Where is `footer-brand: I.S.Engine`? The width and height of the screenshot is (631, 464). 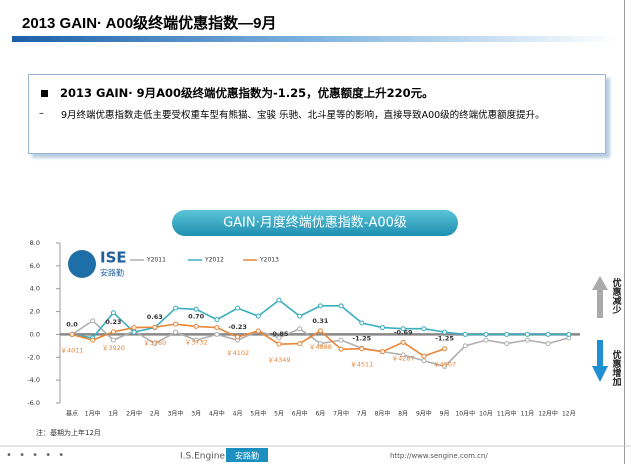
footer-brand: I.S.Engine is located at coordinates (202, 457).